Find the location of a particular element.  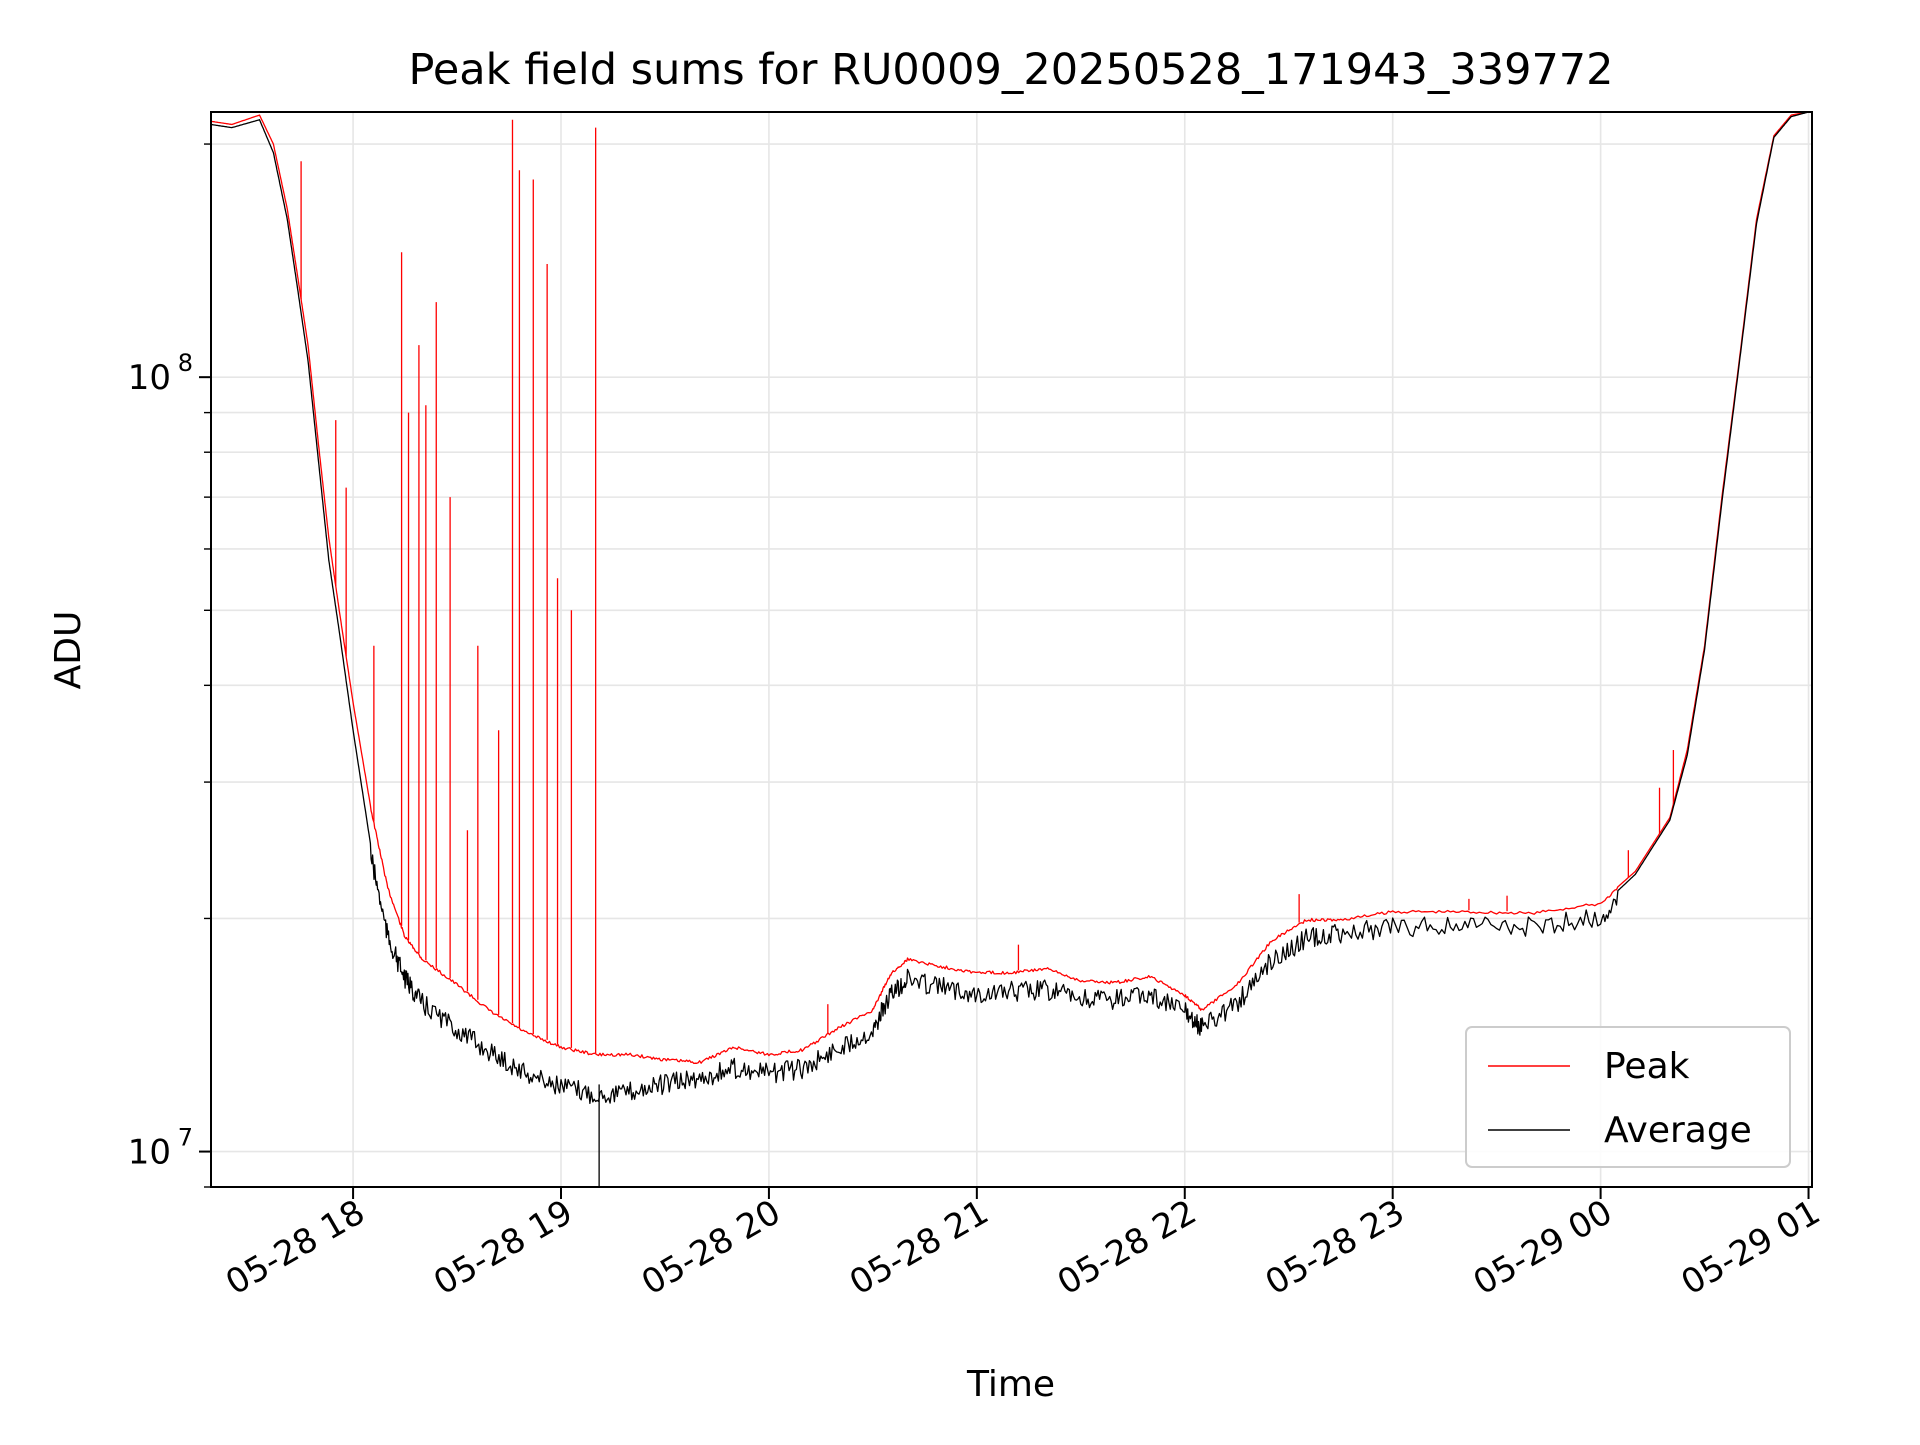

legend-box is located at coordinates (1628, 1097).